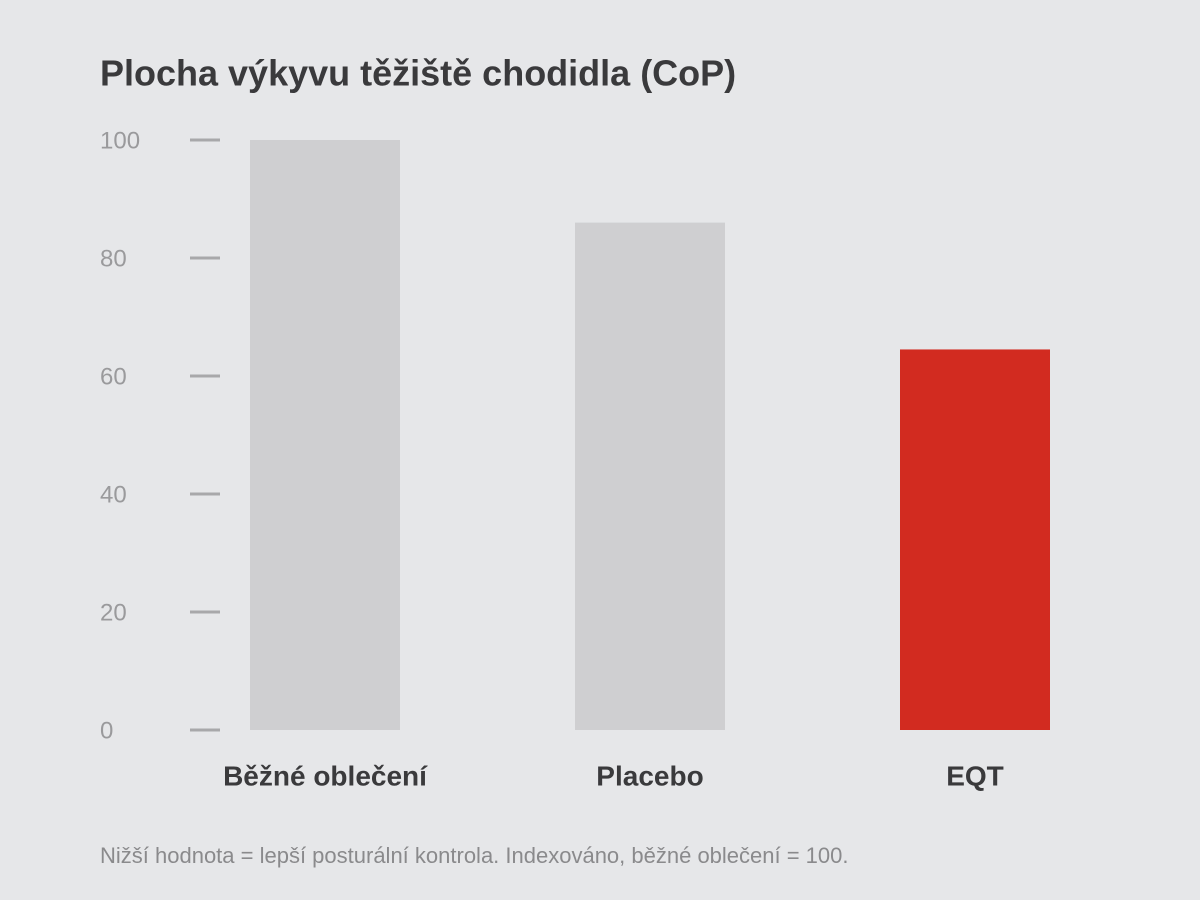 This screenshot has height=900, width=1200. What do you see at coordinates (418, 73) in the screenshot?
I see `chart-title: Plocha výkyvu těžiště chodidla (CoP)` at bounding box center [418, 73].